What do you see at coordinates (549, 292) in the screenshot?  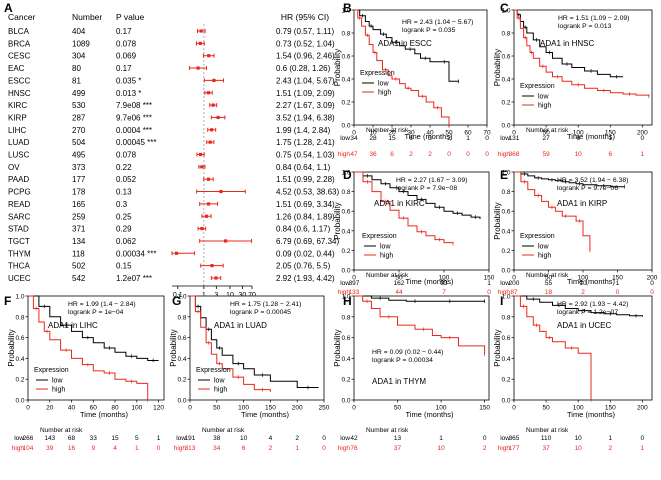 I see `km-risk-count-high: 18` at bounding box center [549, 292].